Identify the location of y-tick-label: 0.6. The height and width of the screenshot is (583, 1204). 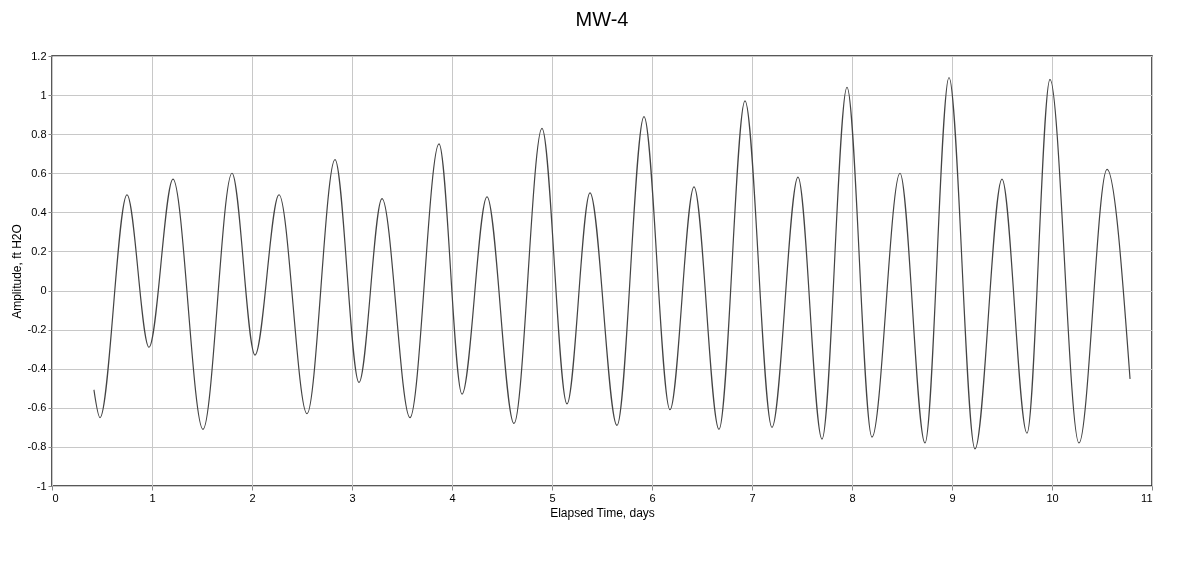
(39, 172).